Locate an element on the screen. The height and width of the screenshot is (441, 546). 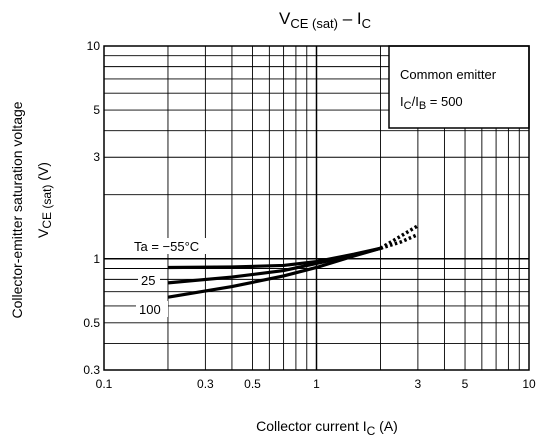
cond-ic: I is located at coordinates (402, 101).